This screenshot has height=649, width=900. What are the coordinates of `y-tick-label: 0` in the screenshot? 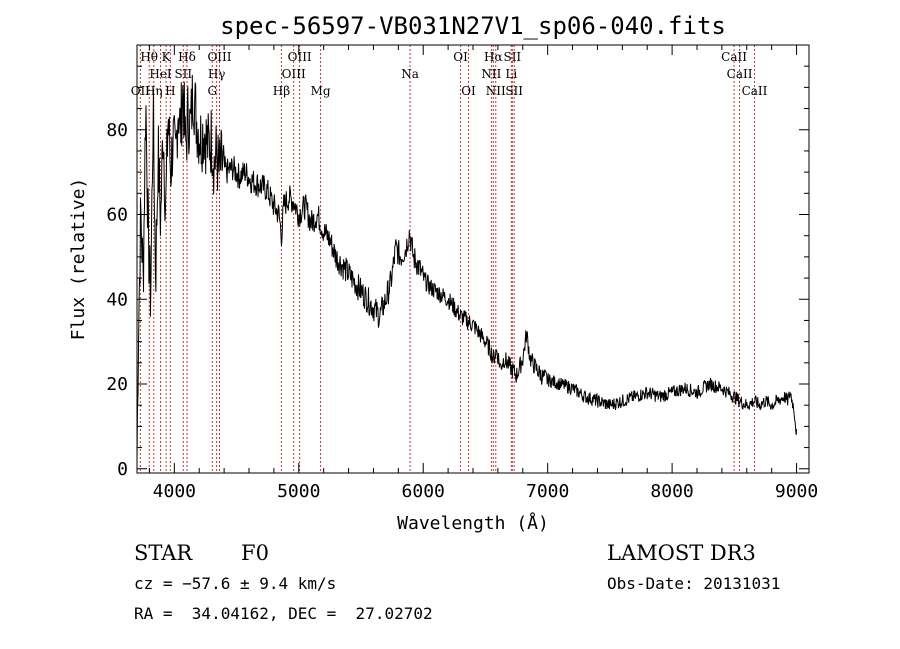 It's located at (122, 469).